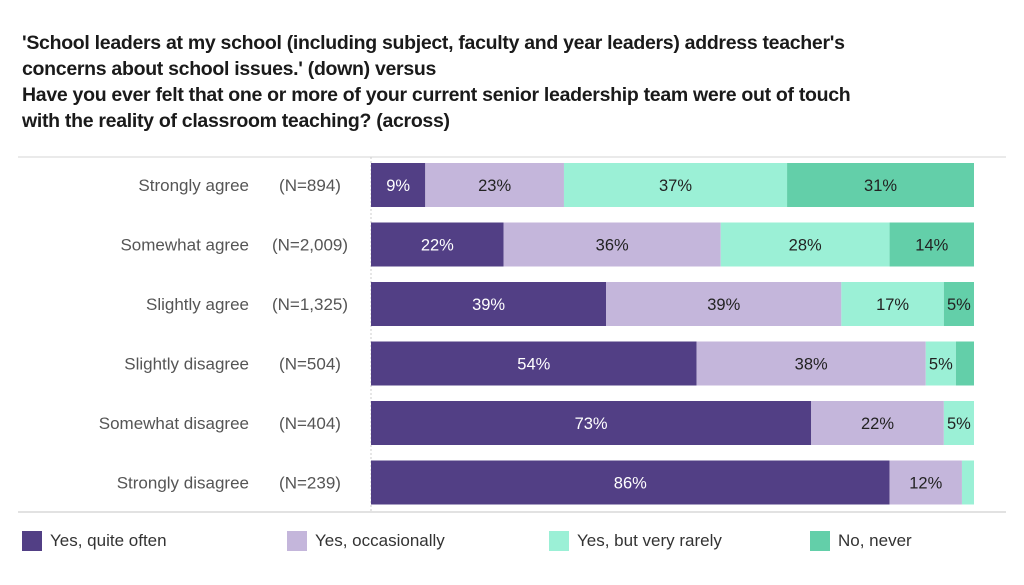 The height and width of the screenshot is (585, 1024). I want to click on legend-label: Yes, quite often, so click(108, 540).